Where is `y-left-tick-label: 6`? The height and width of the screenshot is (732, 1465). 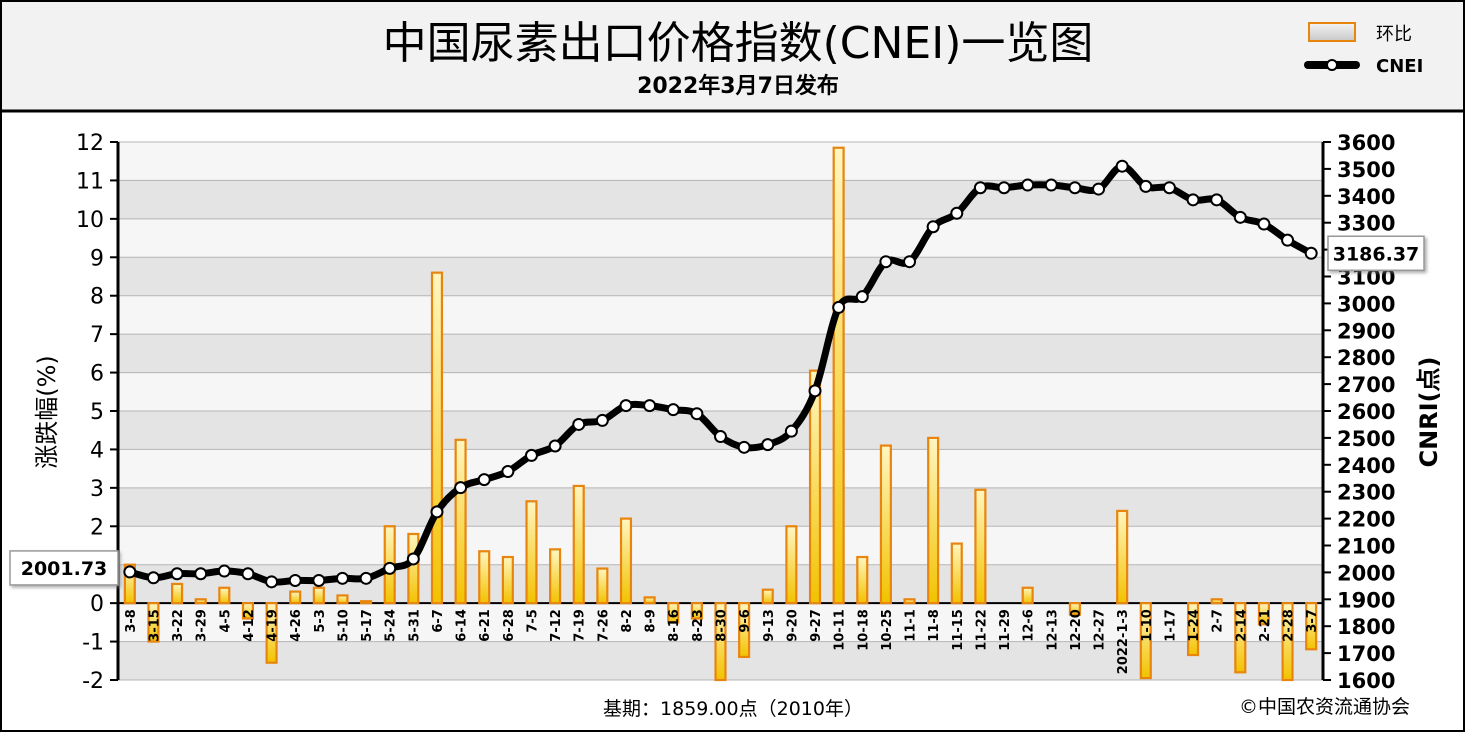 y-left-tick-label: 6 is located at coordinates (97, 374).